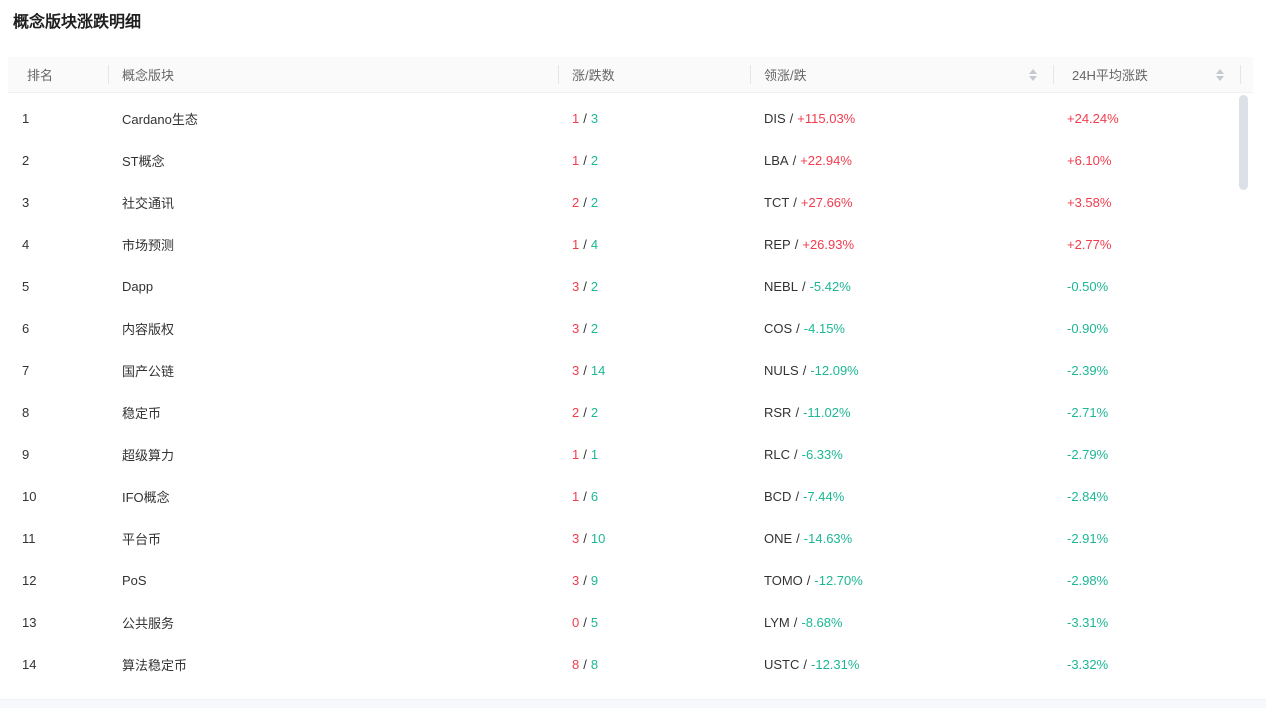 The height and width of the screenshot is (708, 1266). What do you see at coordinates (134, 580) in the screenshot?
I see `sector-name: PoS` at bounding box center [134, 580].